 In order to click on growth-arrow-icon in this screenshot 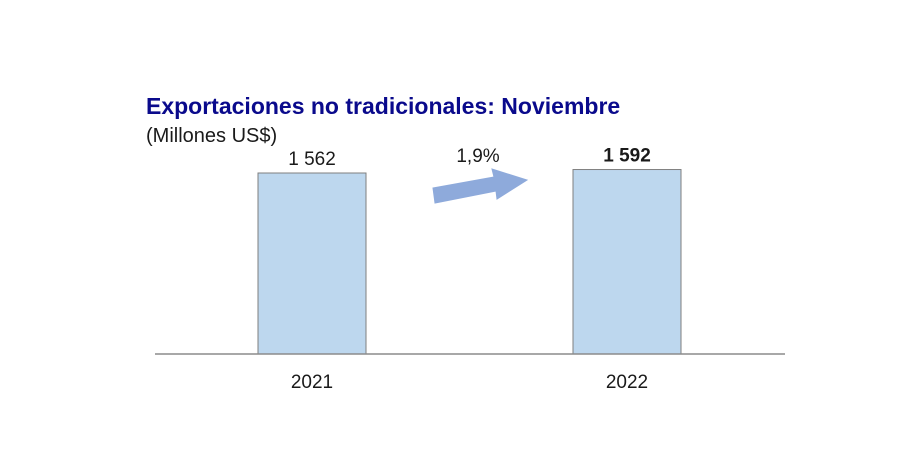, I will do `click(480, 186)`.